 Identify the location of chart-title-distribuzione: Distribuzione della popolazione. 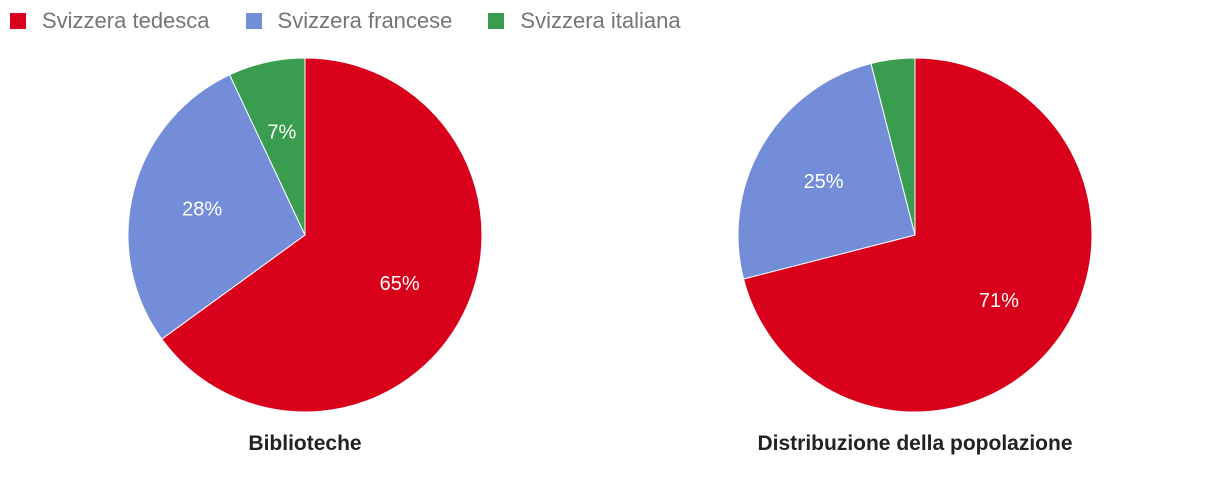
(915, 443).